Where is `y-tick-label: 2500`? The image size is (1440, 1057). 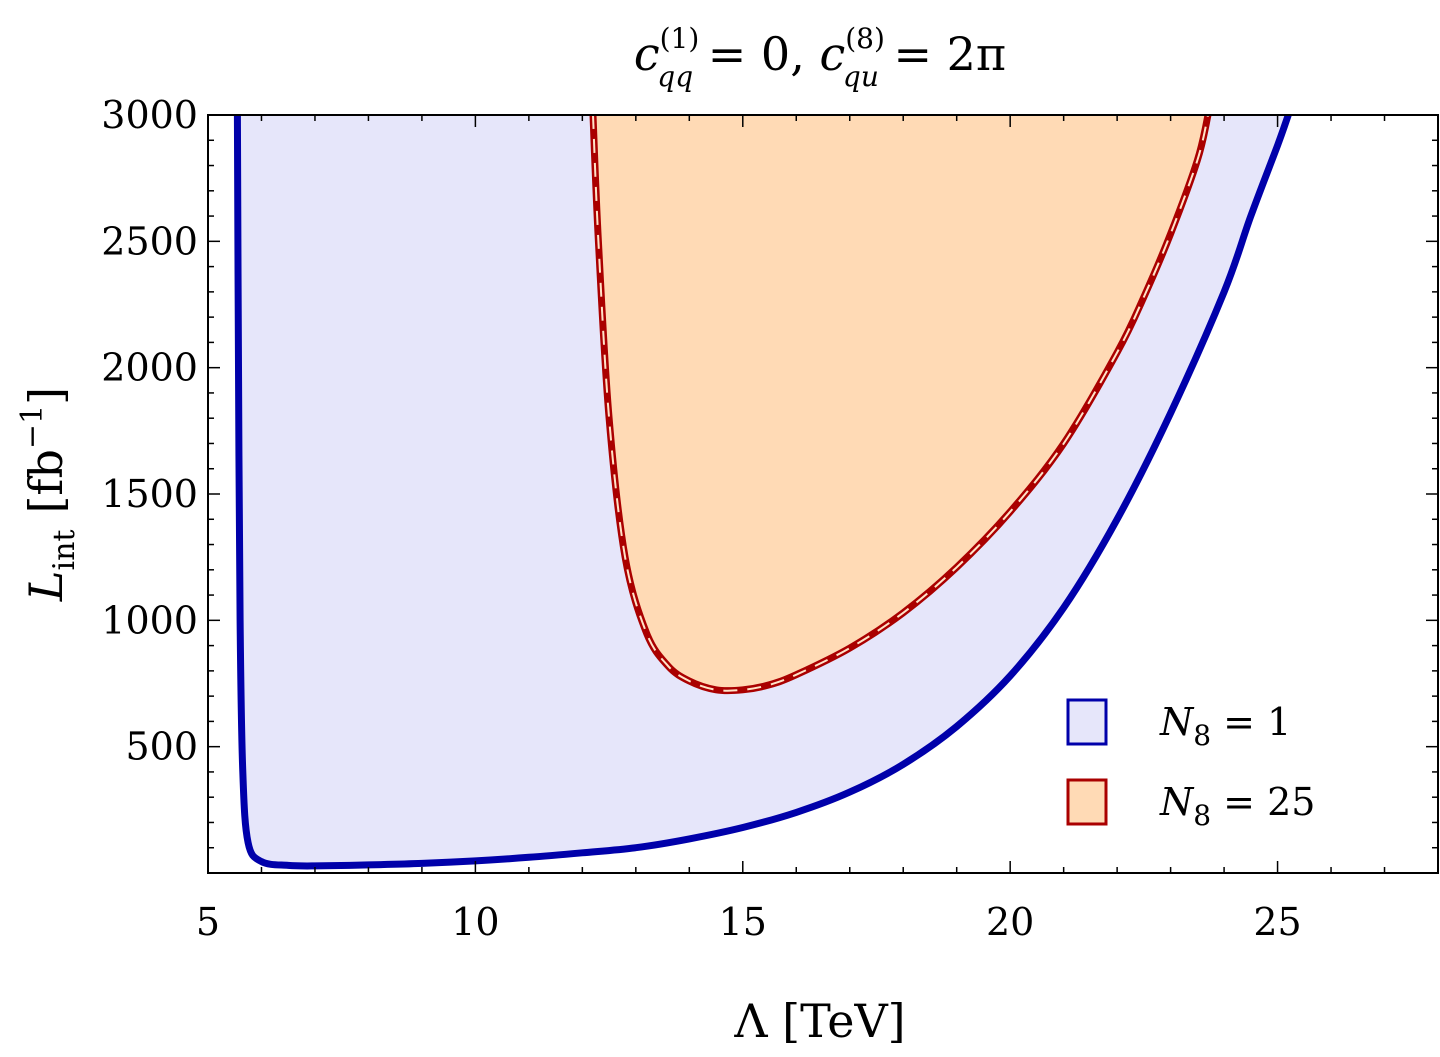 y-tick-label: 2500 is located at coordinates (149, 241).